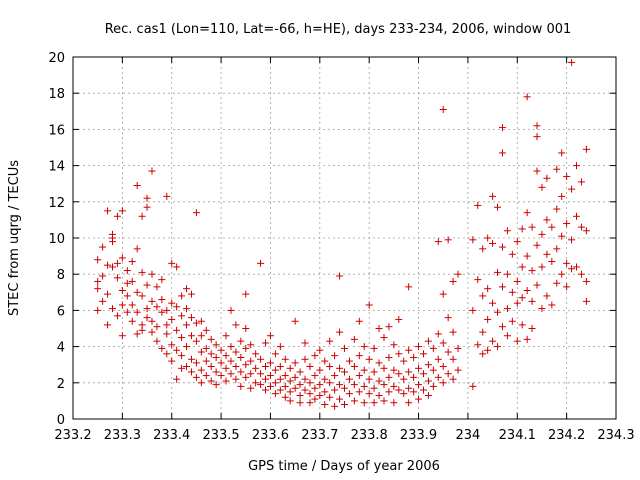 The width and height of the screenshot is (640, 480). Describe the element at coordinates (56, 167) in the screenshot. I see `y-tick-label: 14` at that location.